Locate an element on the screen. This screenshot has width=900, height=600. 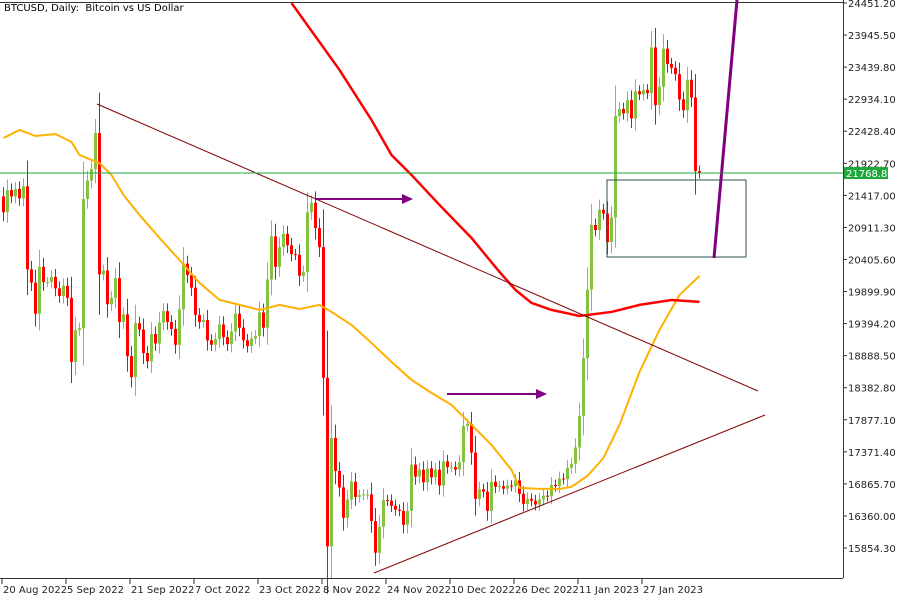
arrow-annotation-lower is located at coordinates (497, 394).